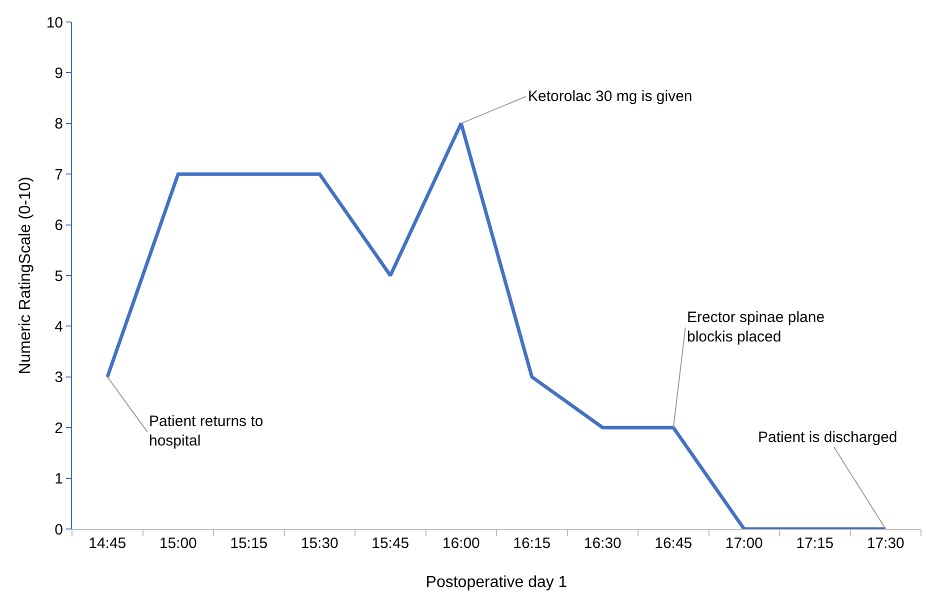  I want to click on x-axis-title: Postoperative day 1, so click(497, 582).